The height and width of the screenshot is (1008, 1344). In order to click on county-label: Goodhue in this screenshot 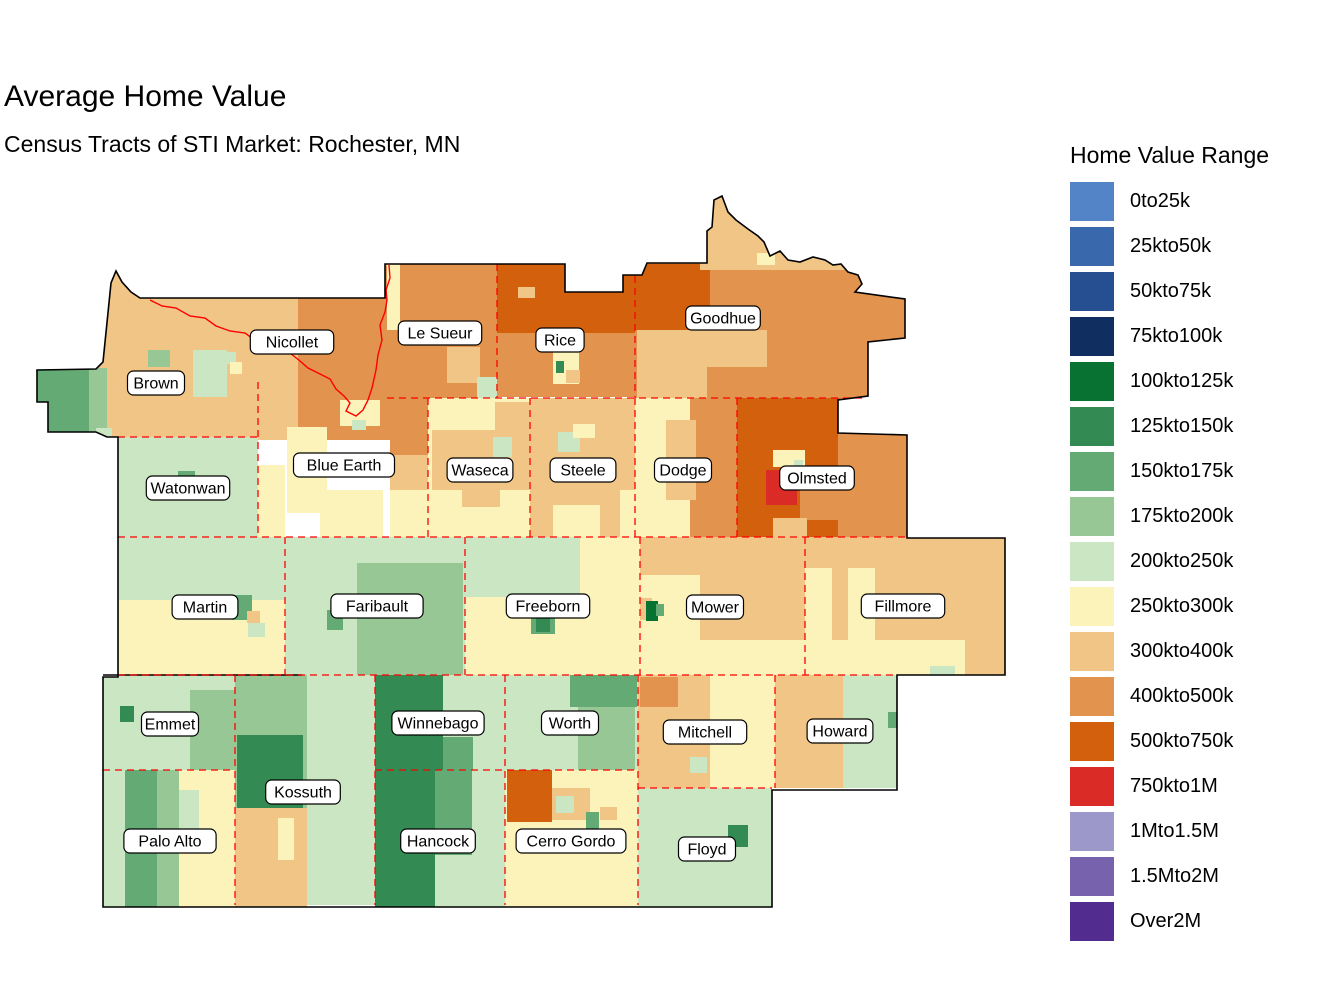, I will do `click(723, 319)`.